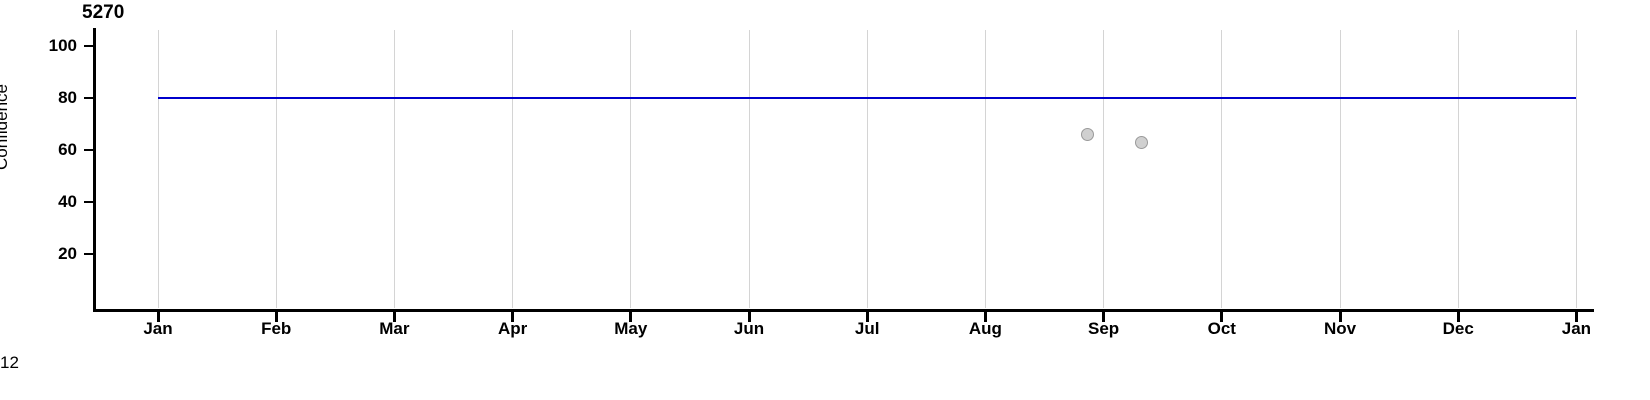 Image resolution: width=1650 pixels, height=400 pixels. Describe the element at coordinates (1340, 328) in the screenshot. I see `x-tick-label-10: Nov` at that location.